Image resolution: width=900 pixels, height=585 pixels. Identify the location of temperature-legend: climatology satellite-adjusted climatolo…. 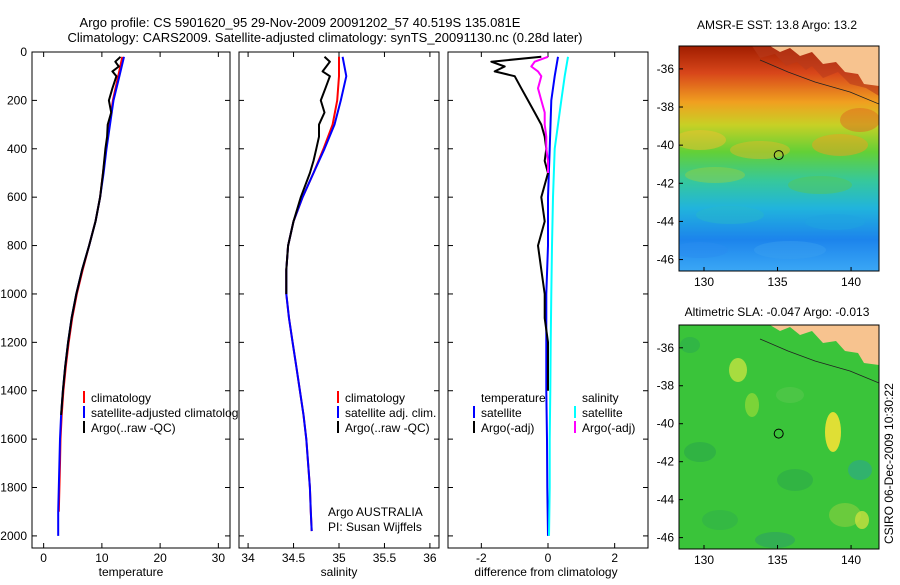
(163, 413).